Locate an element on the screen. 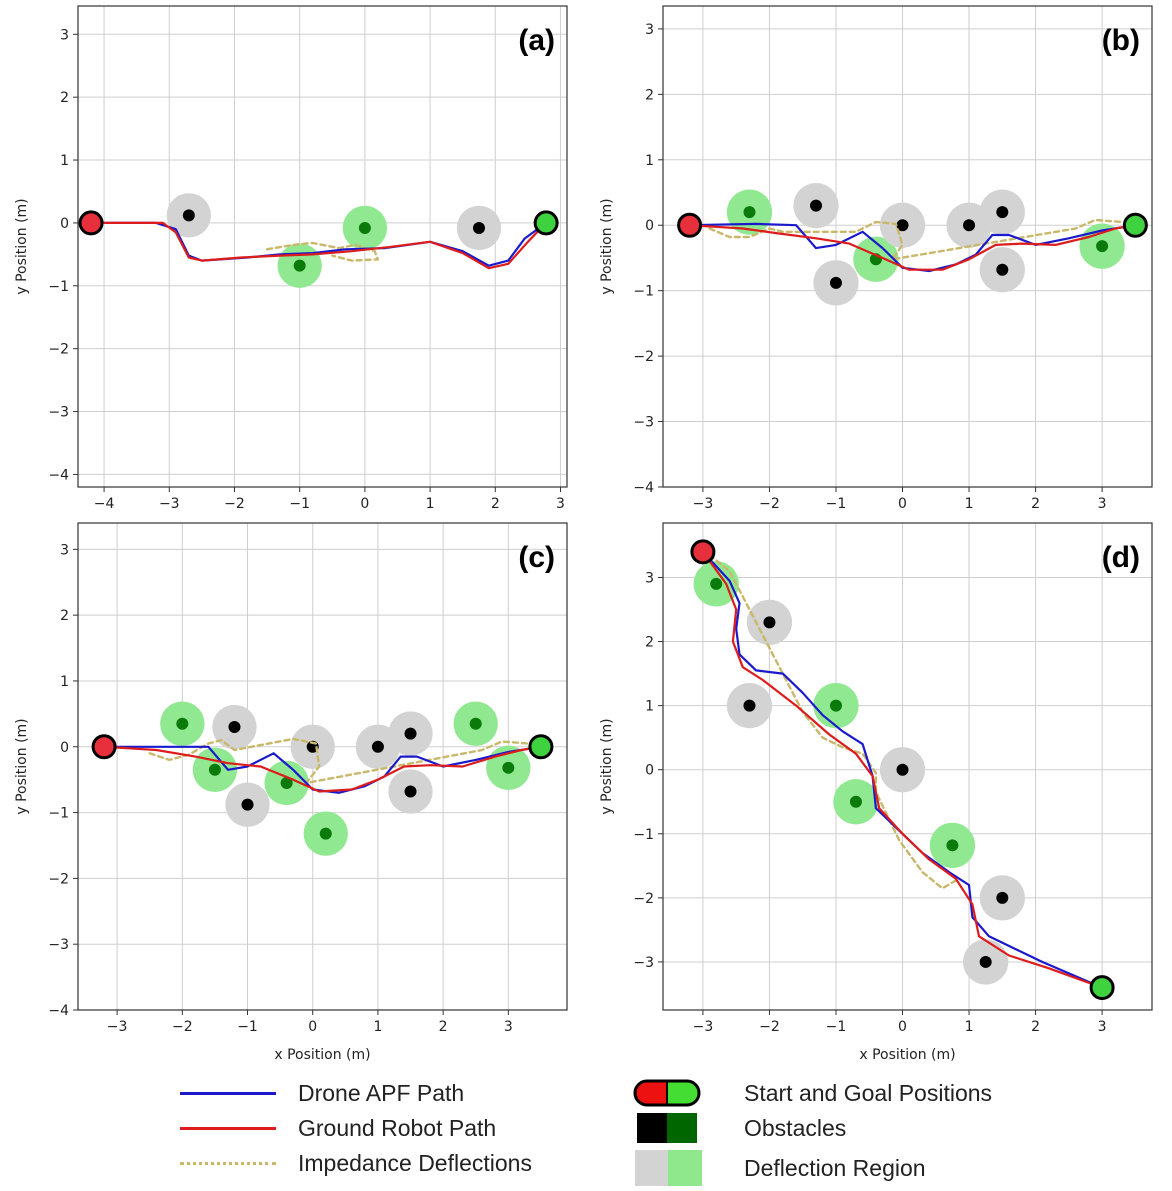 This screenshot has height=1191, width=1172. legend-item-deflections: Impedance Deflections is located at coordinates (356, 1163).